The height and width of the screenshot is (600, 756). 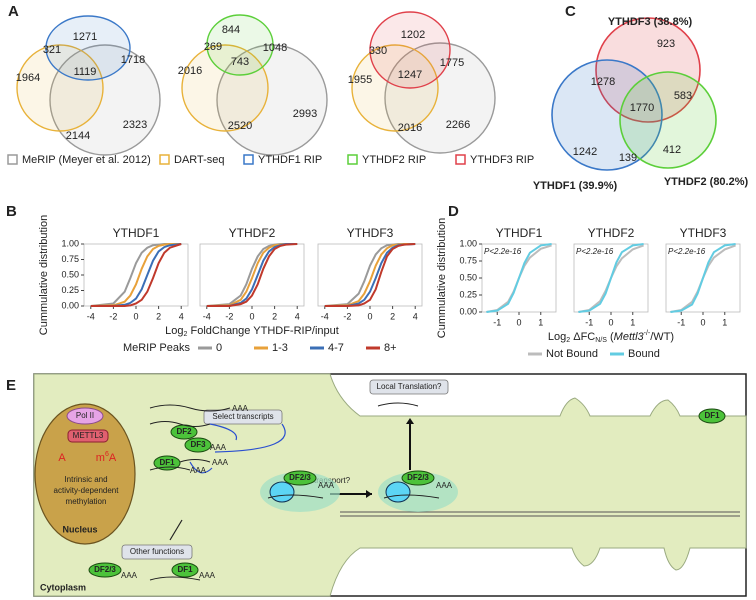 I want to click on cytoplasm-label: Cytoplasm, so click(x=63, y=587).